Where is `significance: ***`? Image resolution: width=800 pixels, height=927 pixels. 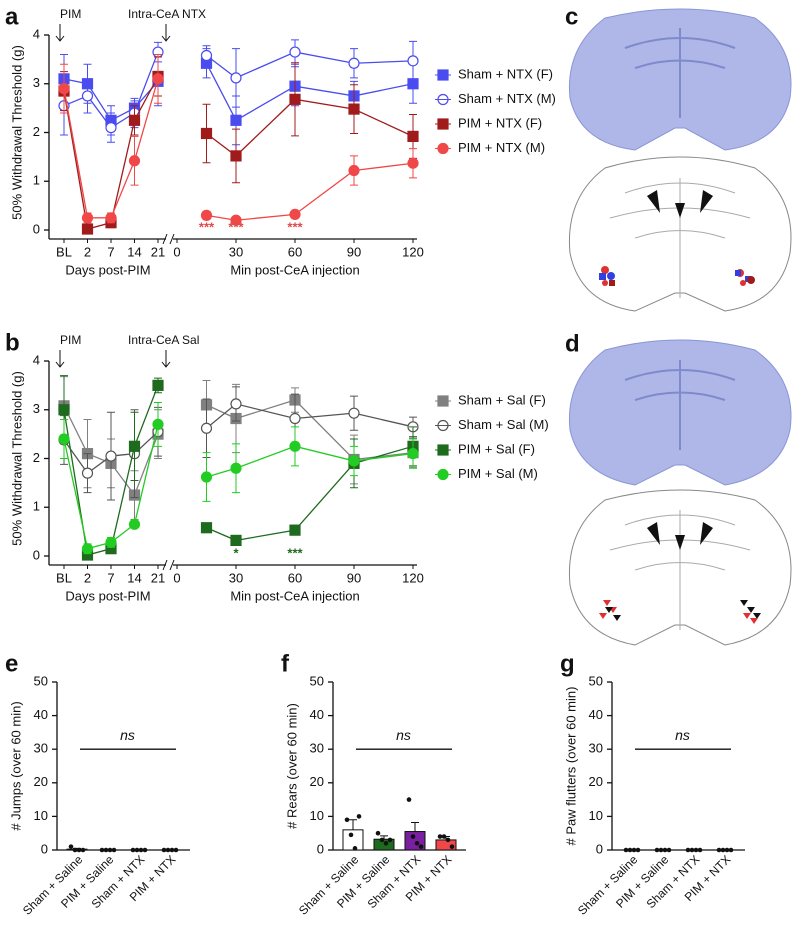
significance: *** is located at coordinates (236, 226).